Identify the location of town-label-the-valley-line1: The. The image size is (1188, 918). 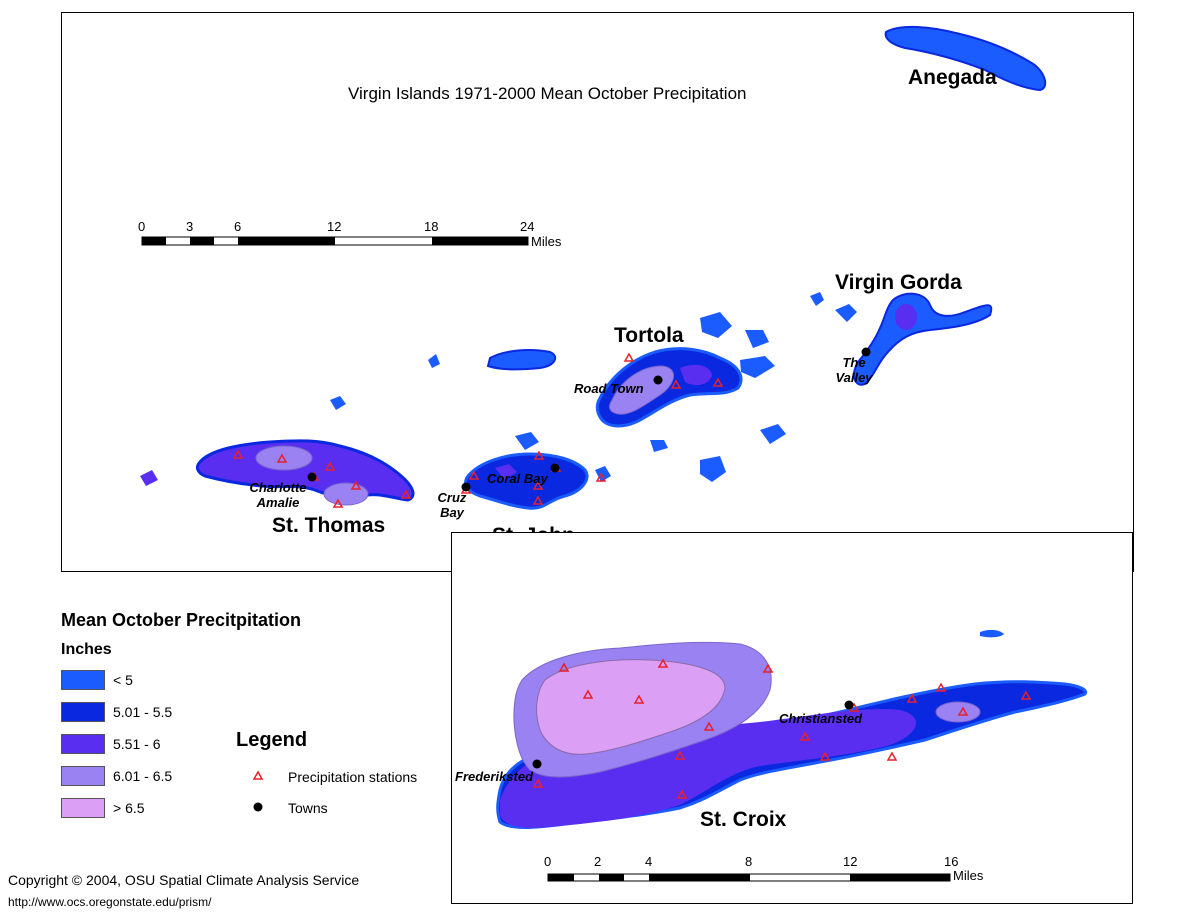
(854, 362).